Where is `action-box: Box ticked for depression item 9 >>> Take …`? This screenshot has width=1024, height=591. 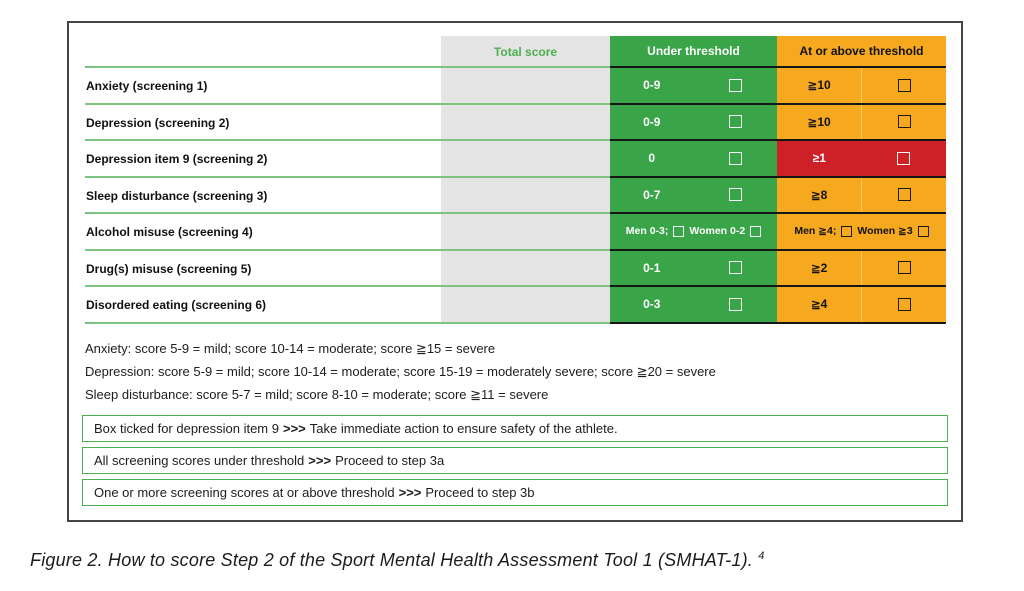
action-box: Box ticked for depression item 9 >>> Take … is located at coordinates (515, 428).